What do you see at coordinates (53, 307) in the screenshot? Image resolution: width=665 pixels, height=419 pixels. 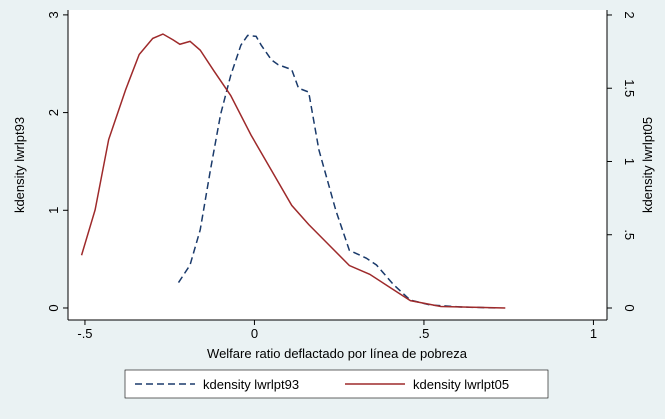 I see `y-tick-label: 0` at bounding box center [53, 307].